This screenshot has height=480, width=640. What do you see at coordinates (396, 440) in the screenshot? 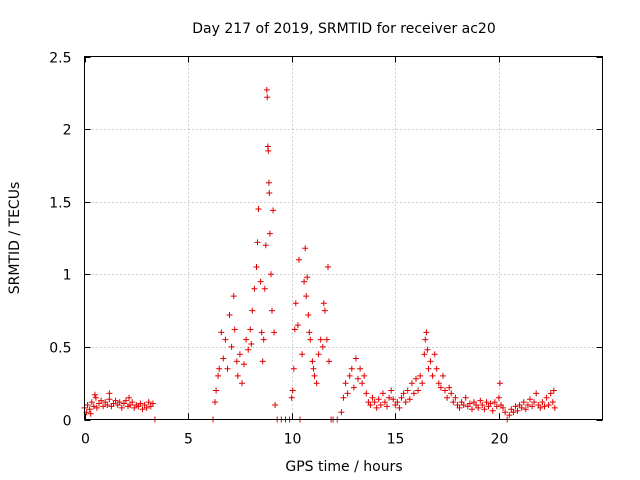
I see `x-tick-label: 15` at bounding box center [396, 440].